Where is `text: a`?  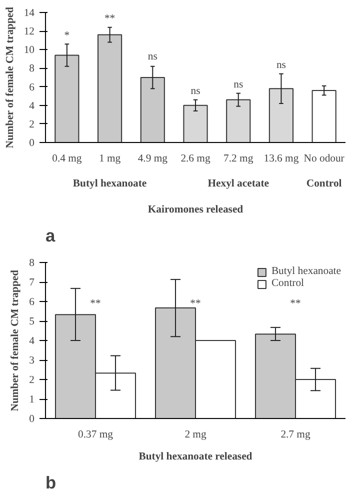
text: a is located at coordinates (51, 236).